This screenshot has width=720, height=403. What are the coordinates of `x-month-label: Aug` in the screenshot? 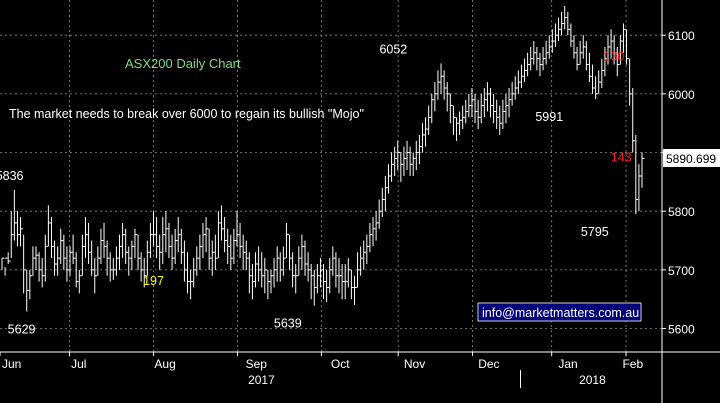 It's located at (164, 364).